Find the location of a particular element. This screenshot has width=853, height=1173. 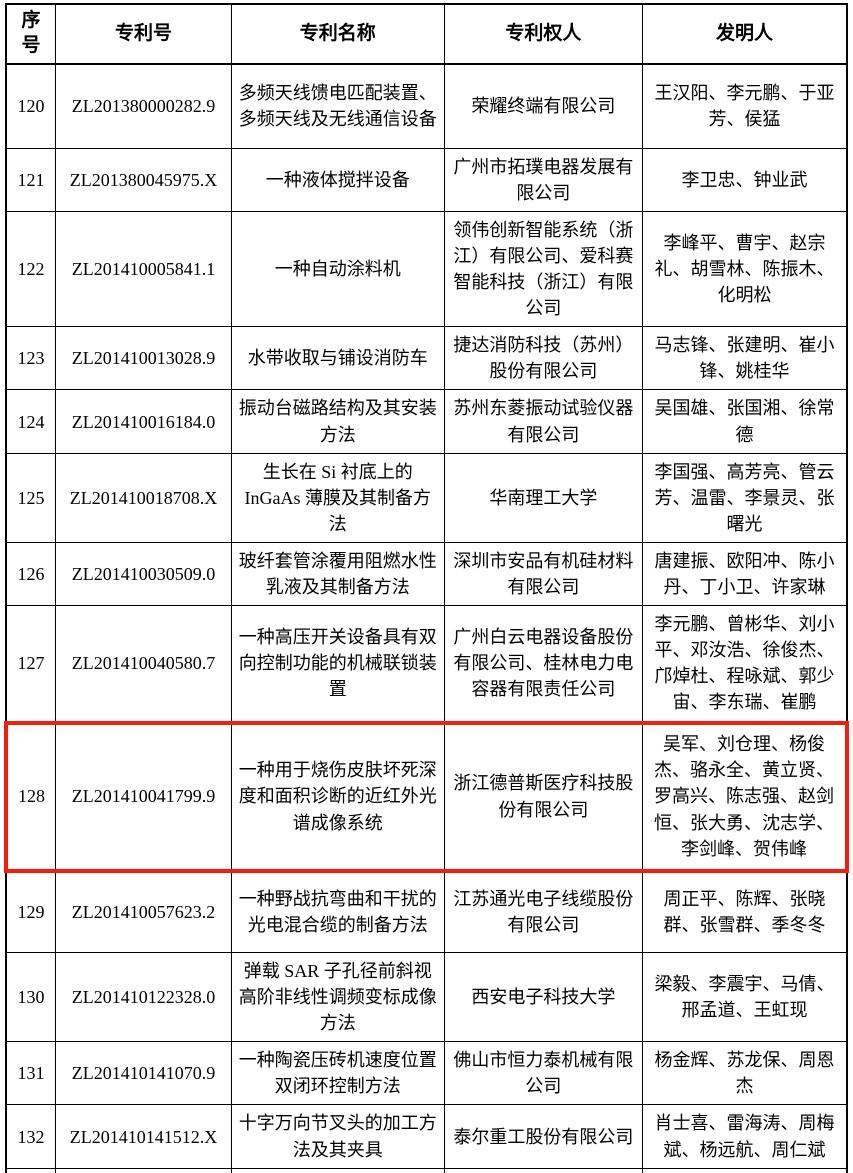

cell-patent-number: ZL201380000282.9 is located at coordinates (143, 106).